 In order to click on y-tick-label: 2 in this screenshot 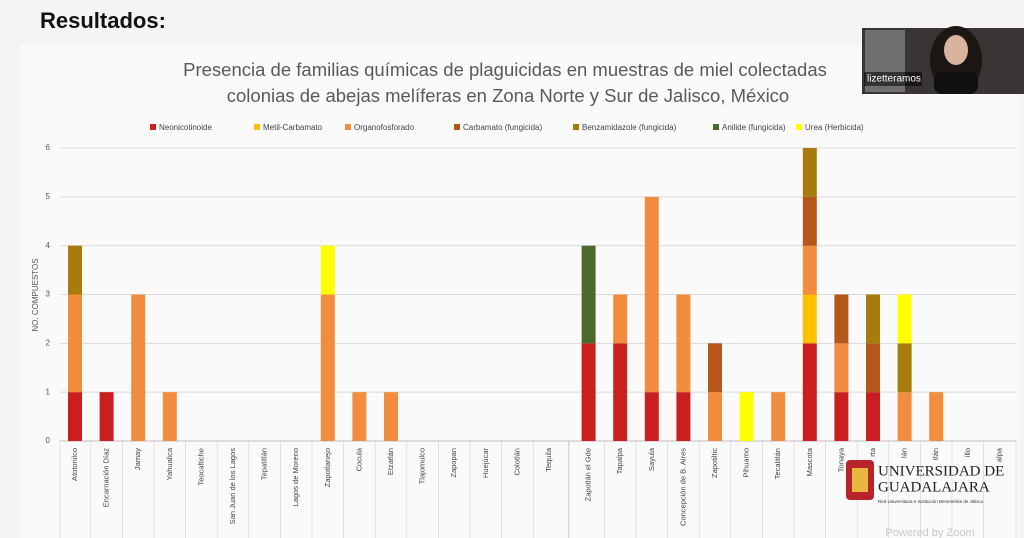, I will do `click(48, 342)`.